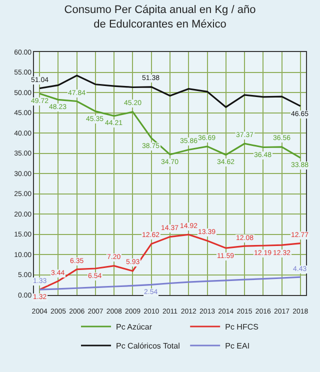 This screenshot has height=372, width=320. I want to click on legend-label: Pc Azúcar, so click(134, 327).